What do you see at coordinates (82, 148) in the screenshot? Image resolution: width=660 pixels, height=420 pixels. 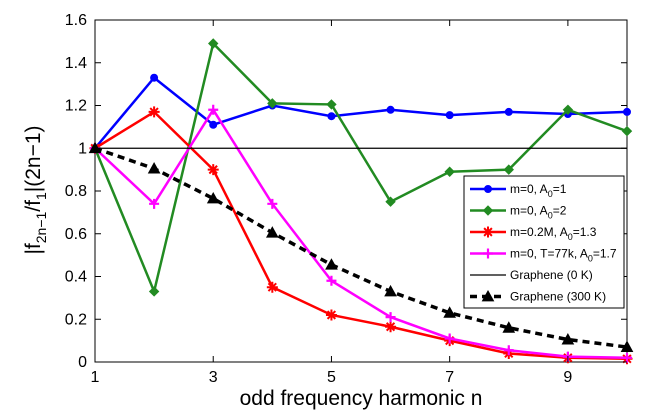 I see `y-tick-label: 1` at bounding box center [82, 148].